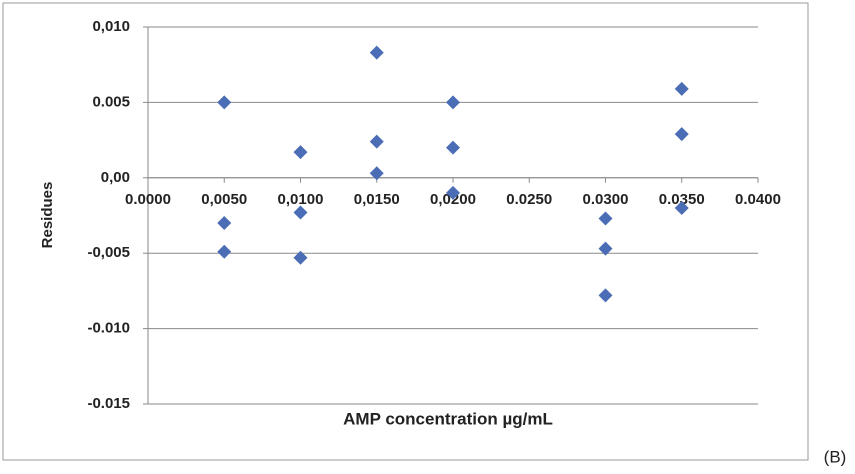 This screenshot has height=474, width=855. Describe the element at coordinates (529, 199) in the screenshot. I see `x-tick-label: 0.0250` at that location.